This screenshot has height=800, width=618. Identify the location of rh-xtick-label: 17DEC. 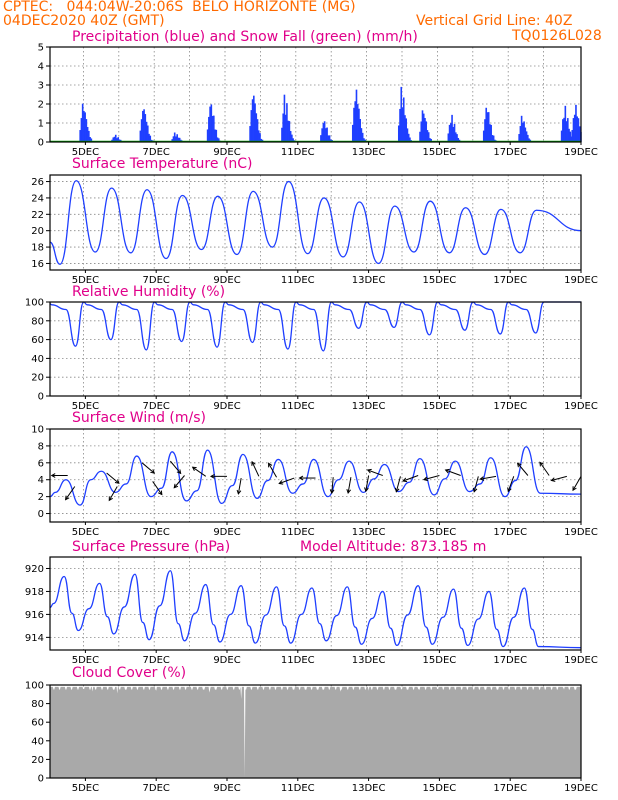
(510, 406).